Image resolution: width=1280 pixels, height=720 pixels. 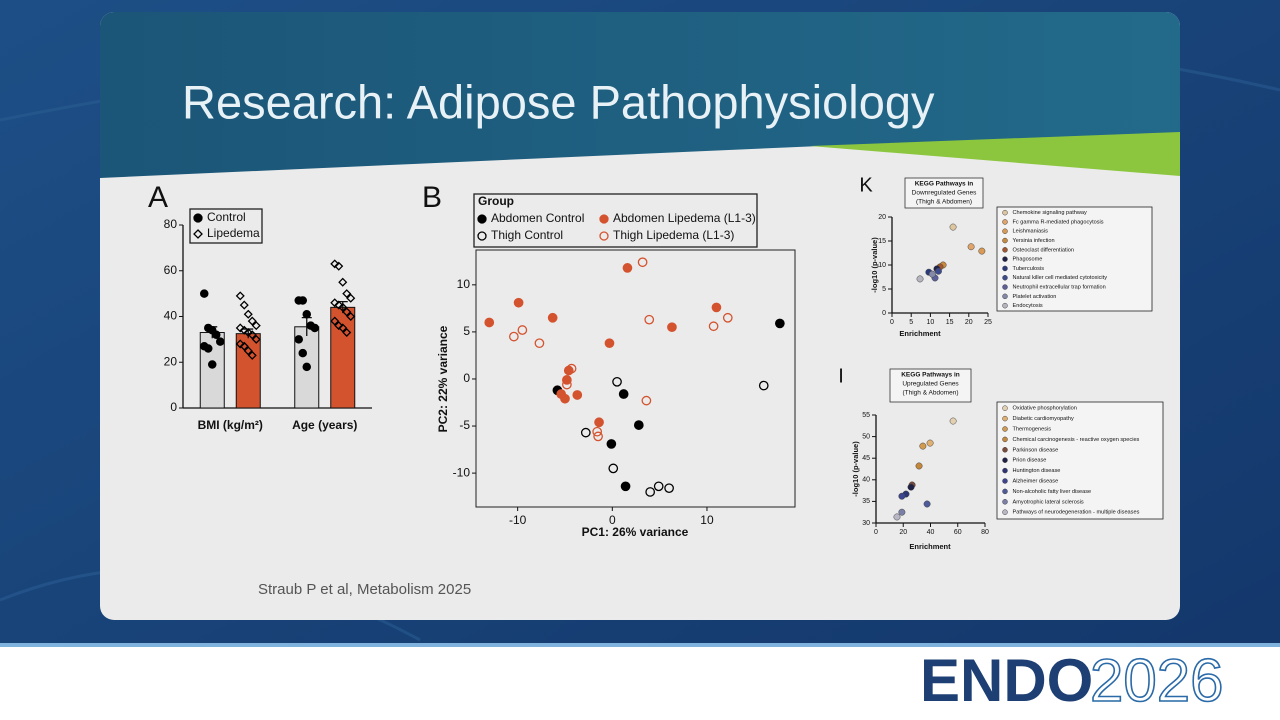 I want to click on x-axis-label: Enrichment, so click(x=920, y=333).